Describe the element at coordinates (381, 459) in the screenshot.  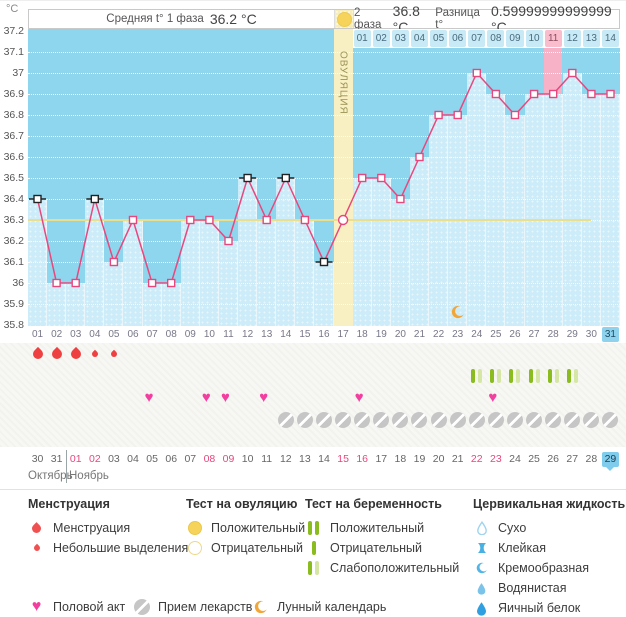
I see `date-cell: 17` at that location.